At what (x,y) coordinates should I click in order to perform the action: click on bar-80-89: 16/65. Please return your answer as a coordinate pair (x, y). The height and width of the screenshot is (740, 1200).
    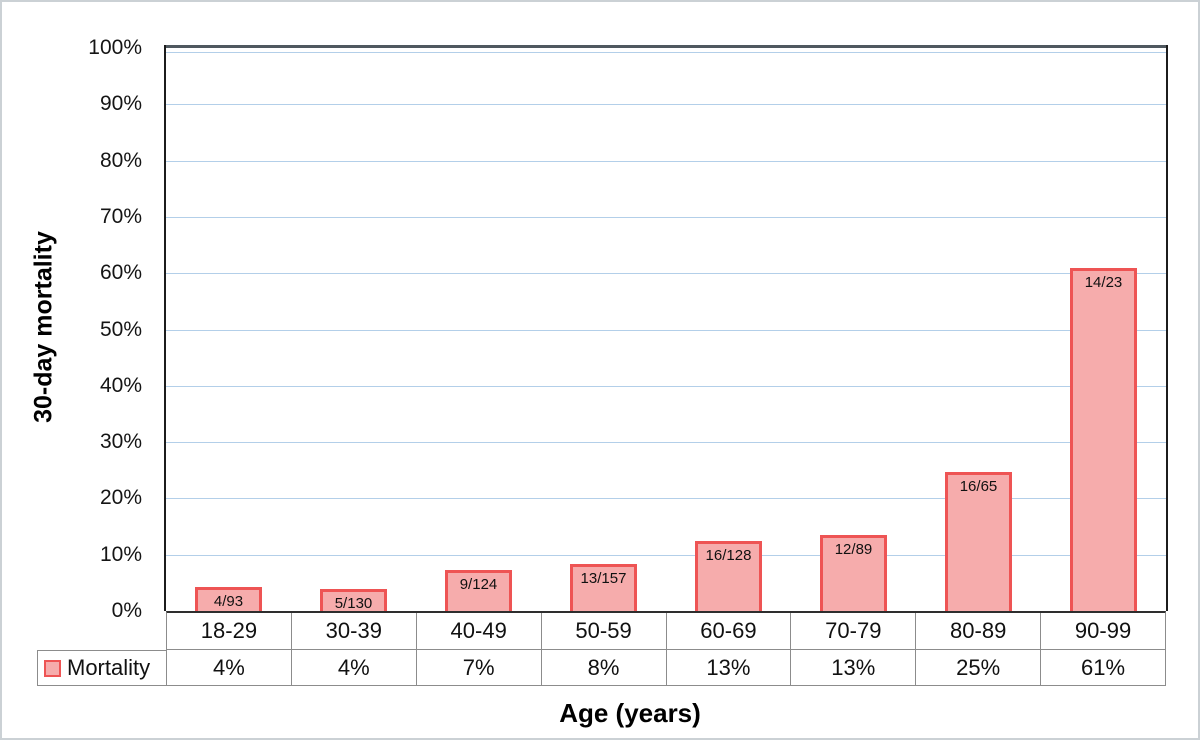
    Looking at the image, I should click on (978, 541).